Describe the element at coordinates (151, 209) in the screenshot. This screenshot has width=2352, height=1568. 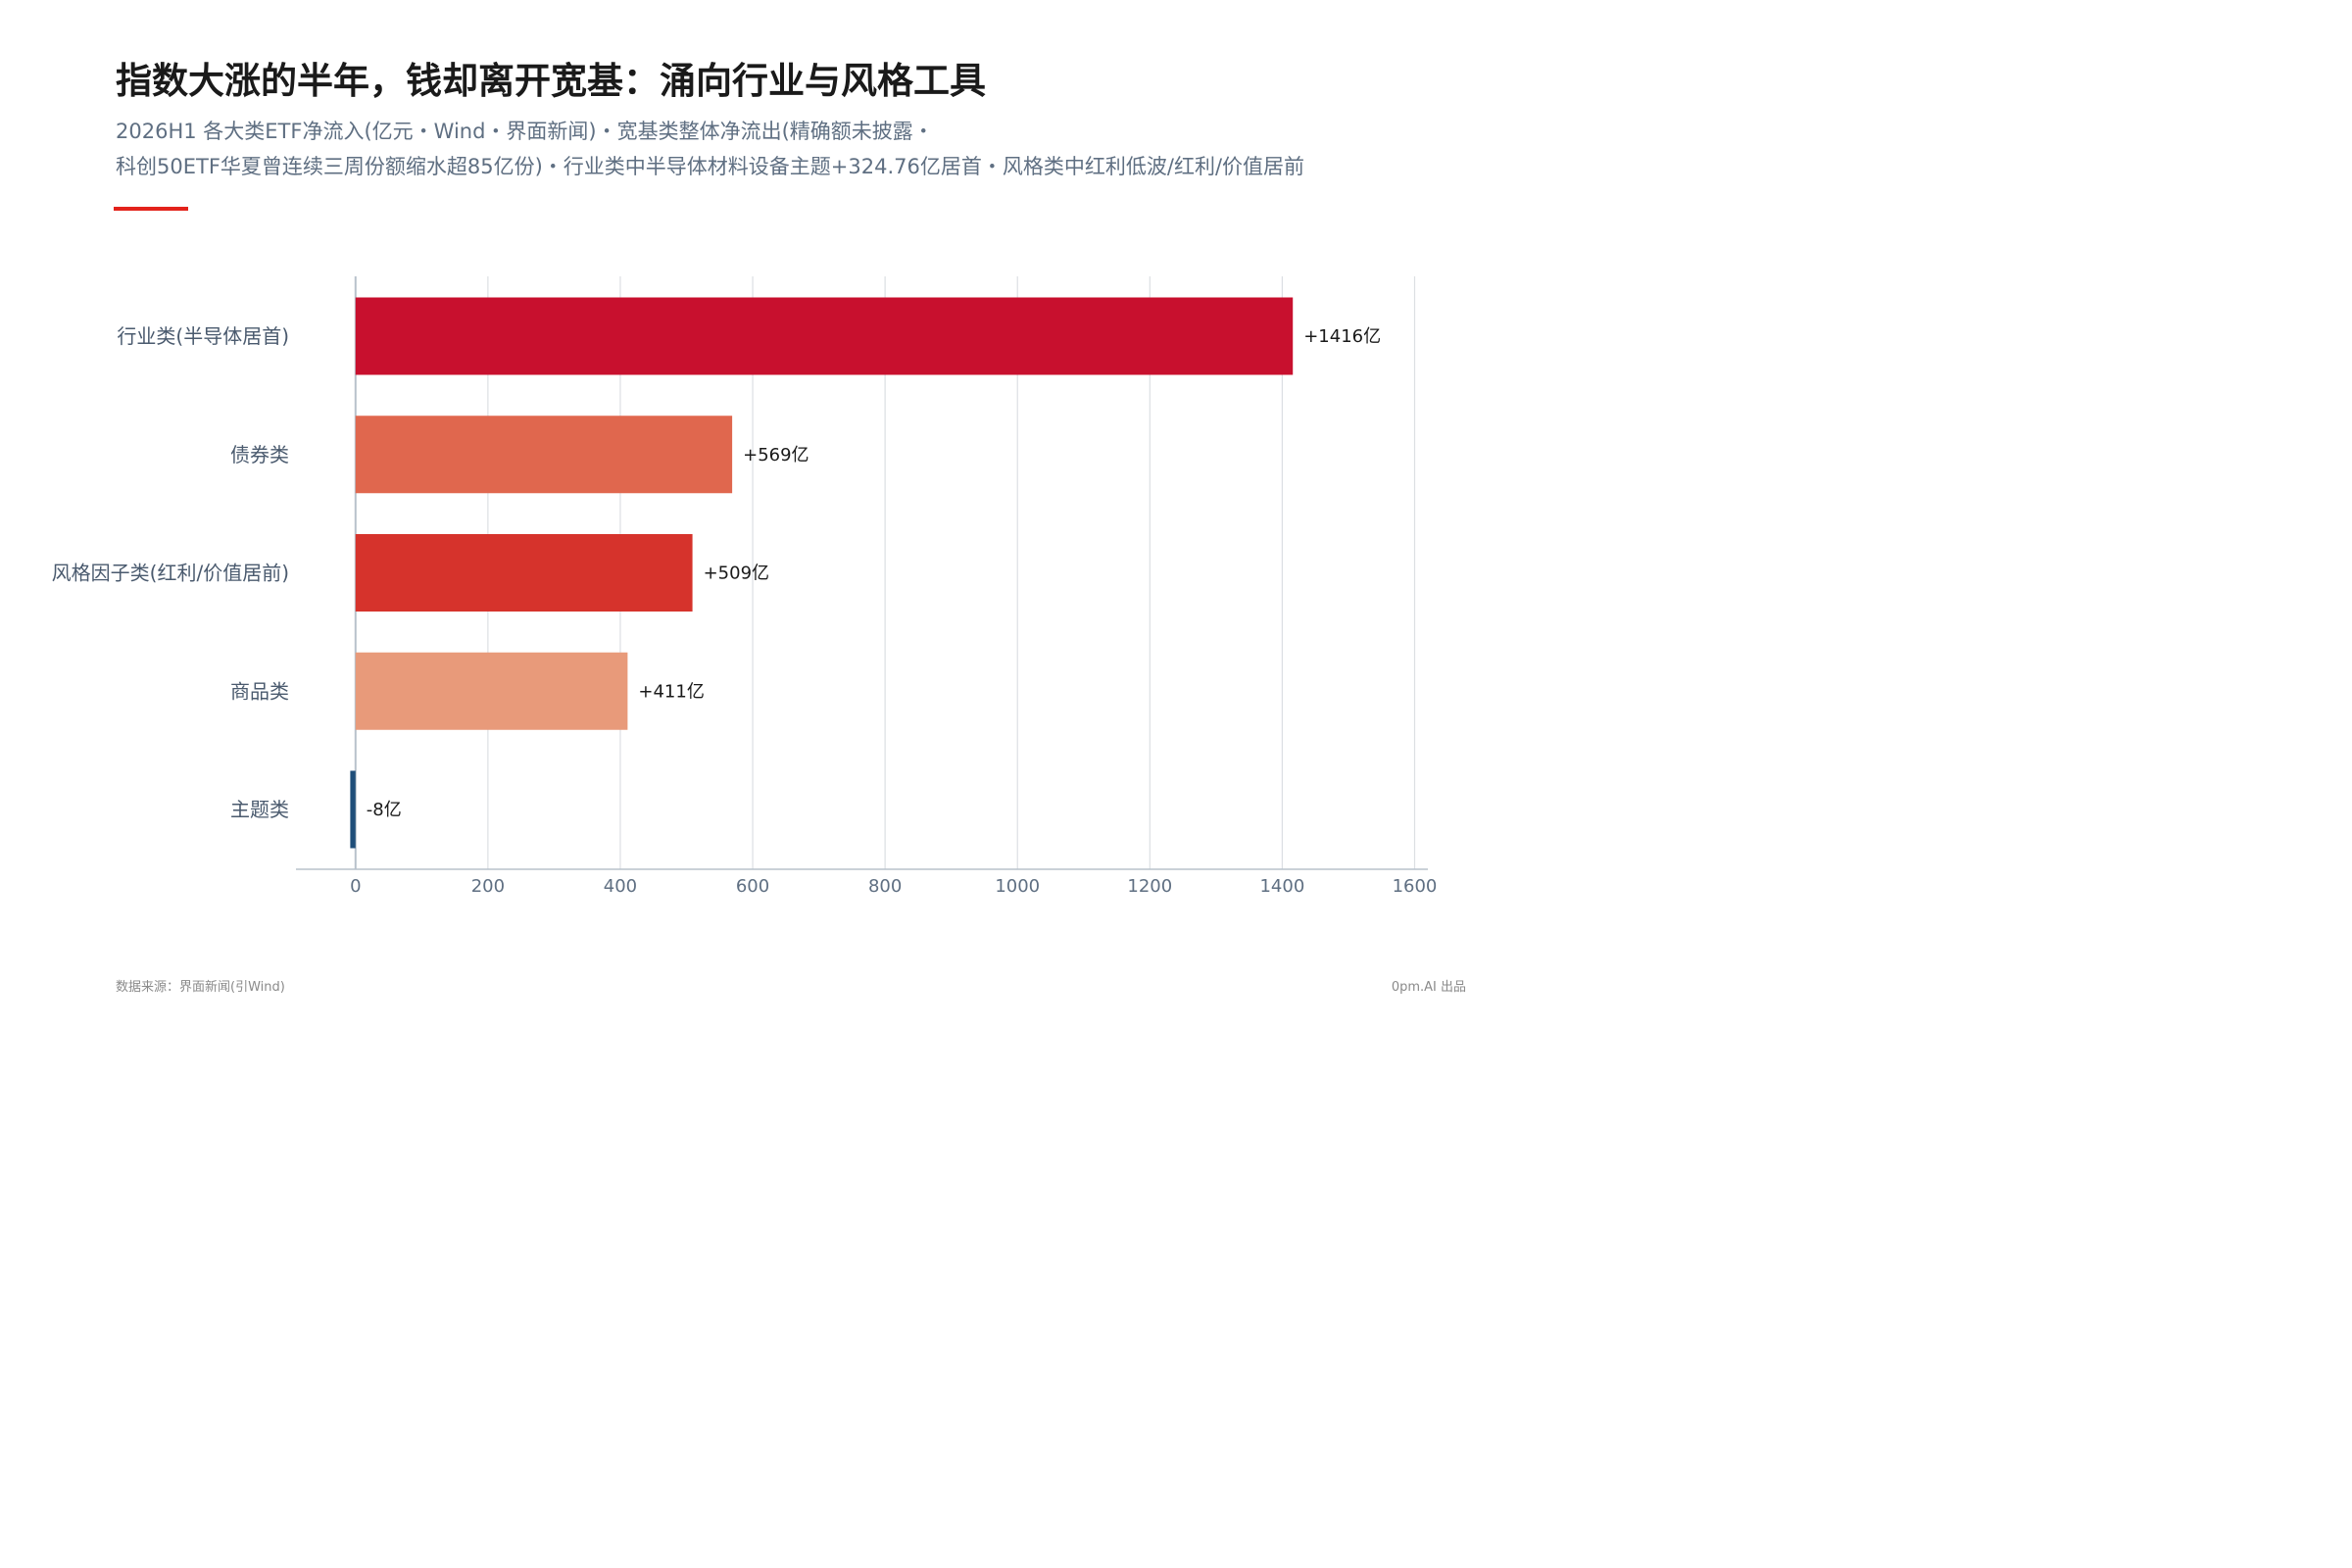
I see `accent-rule` at that location.